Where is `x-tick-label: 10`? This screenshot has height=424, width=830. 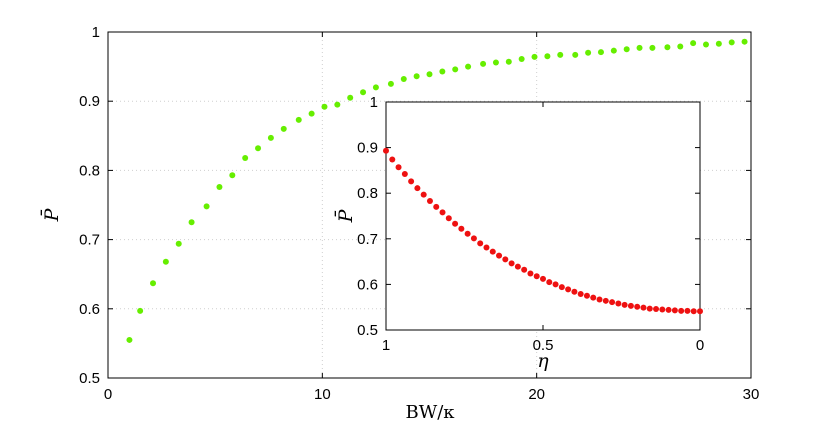 x-tick-label: 10 is located at coordinates (322, 394).